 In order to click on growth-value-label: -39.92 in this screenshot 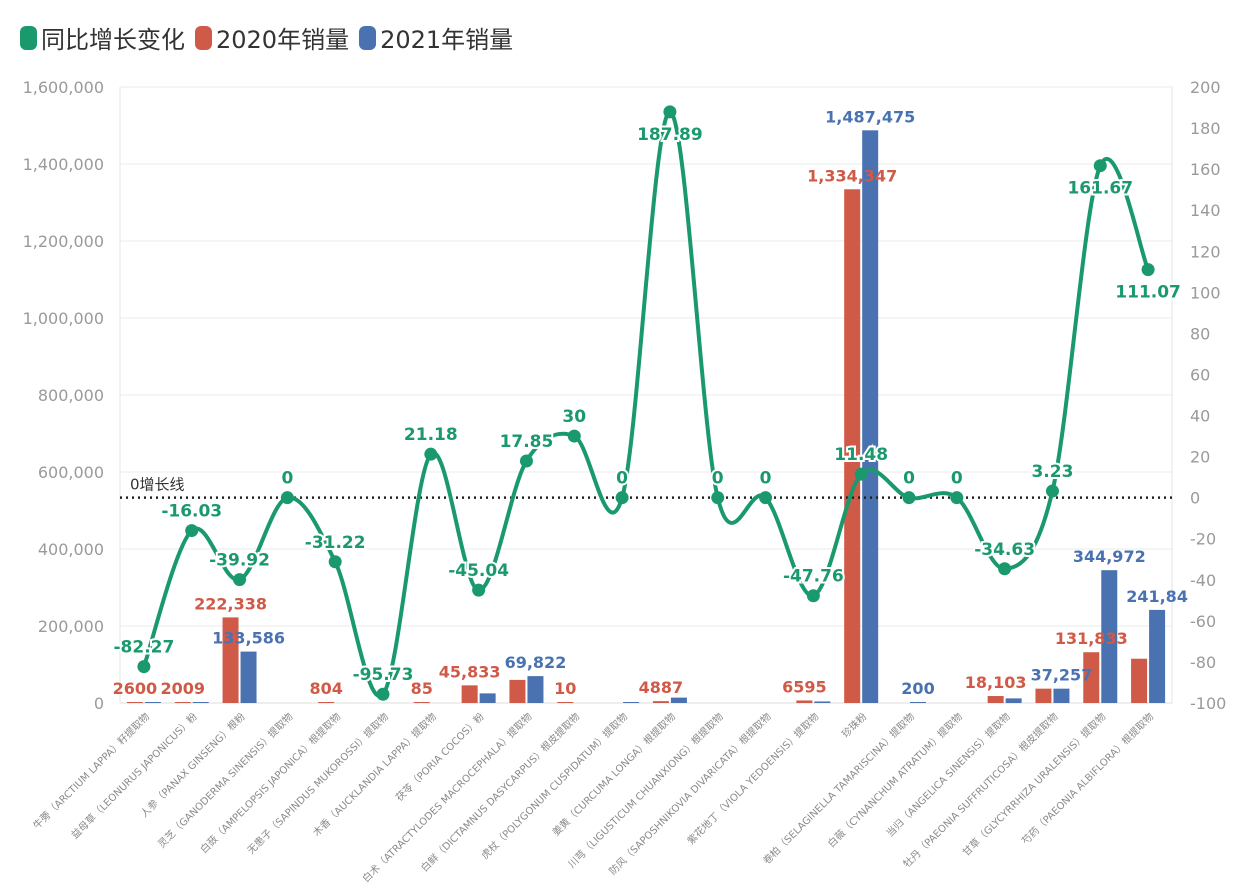, I will do `click(239, 561)`.